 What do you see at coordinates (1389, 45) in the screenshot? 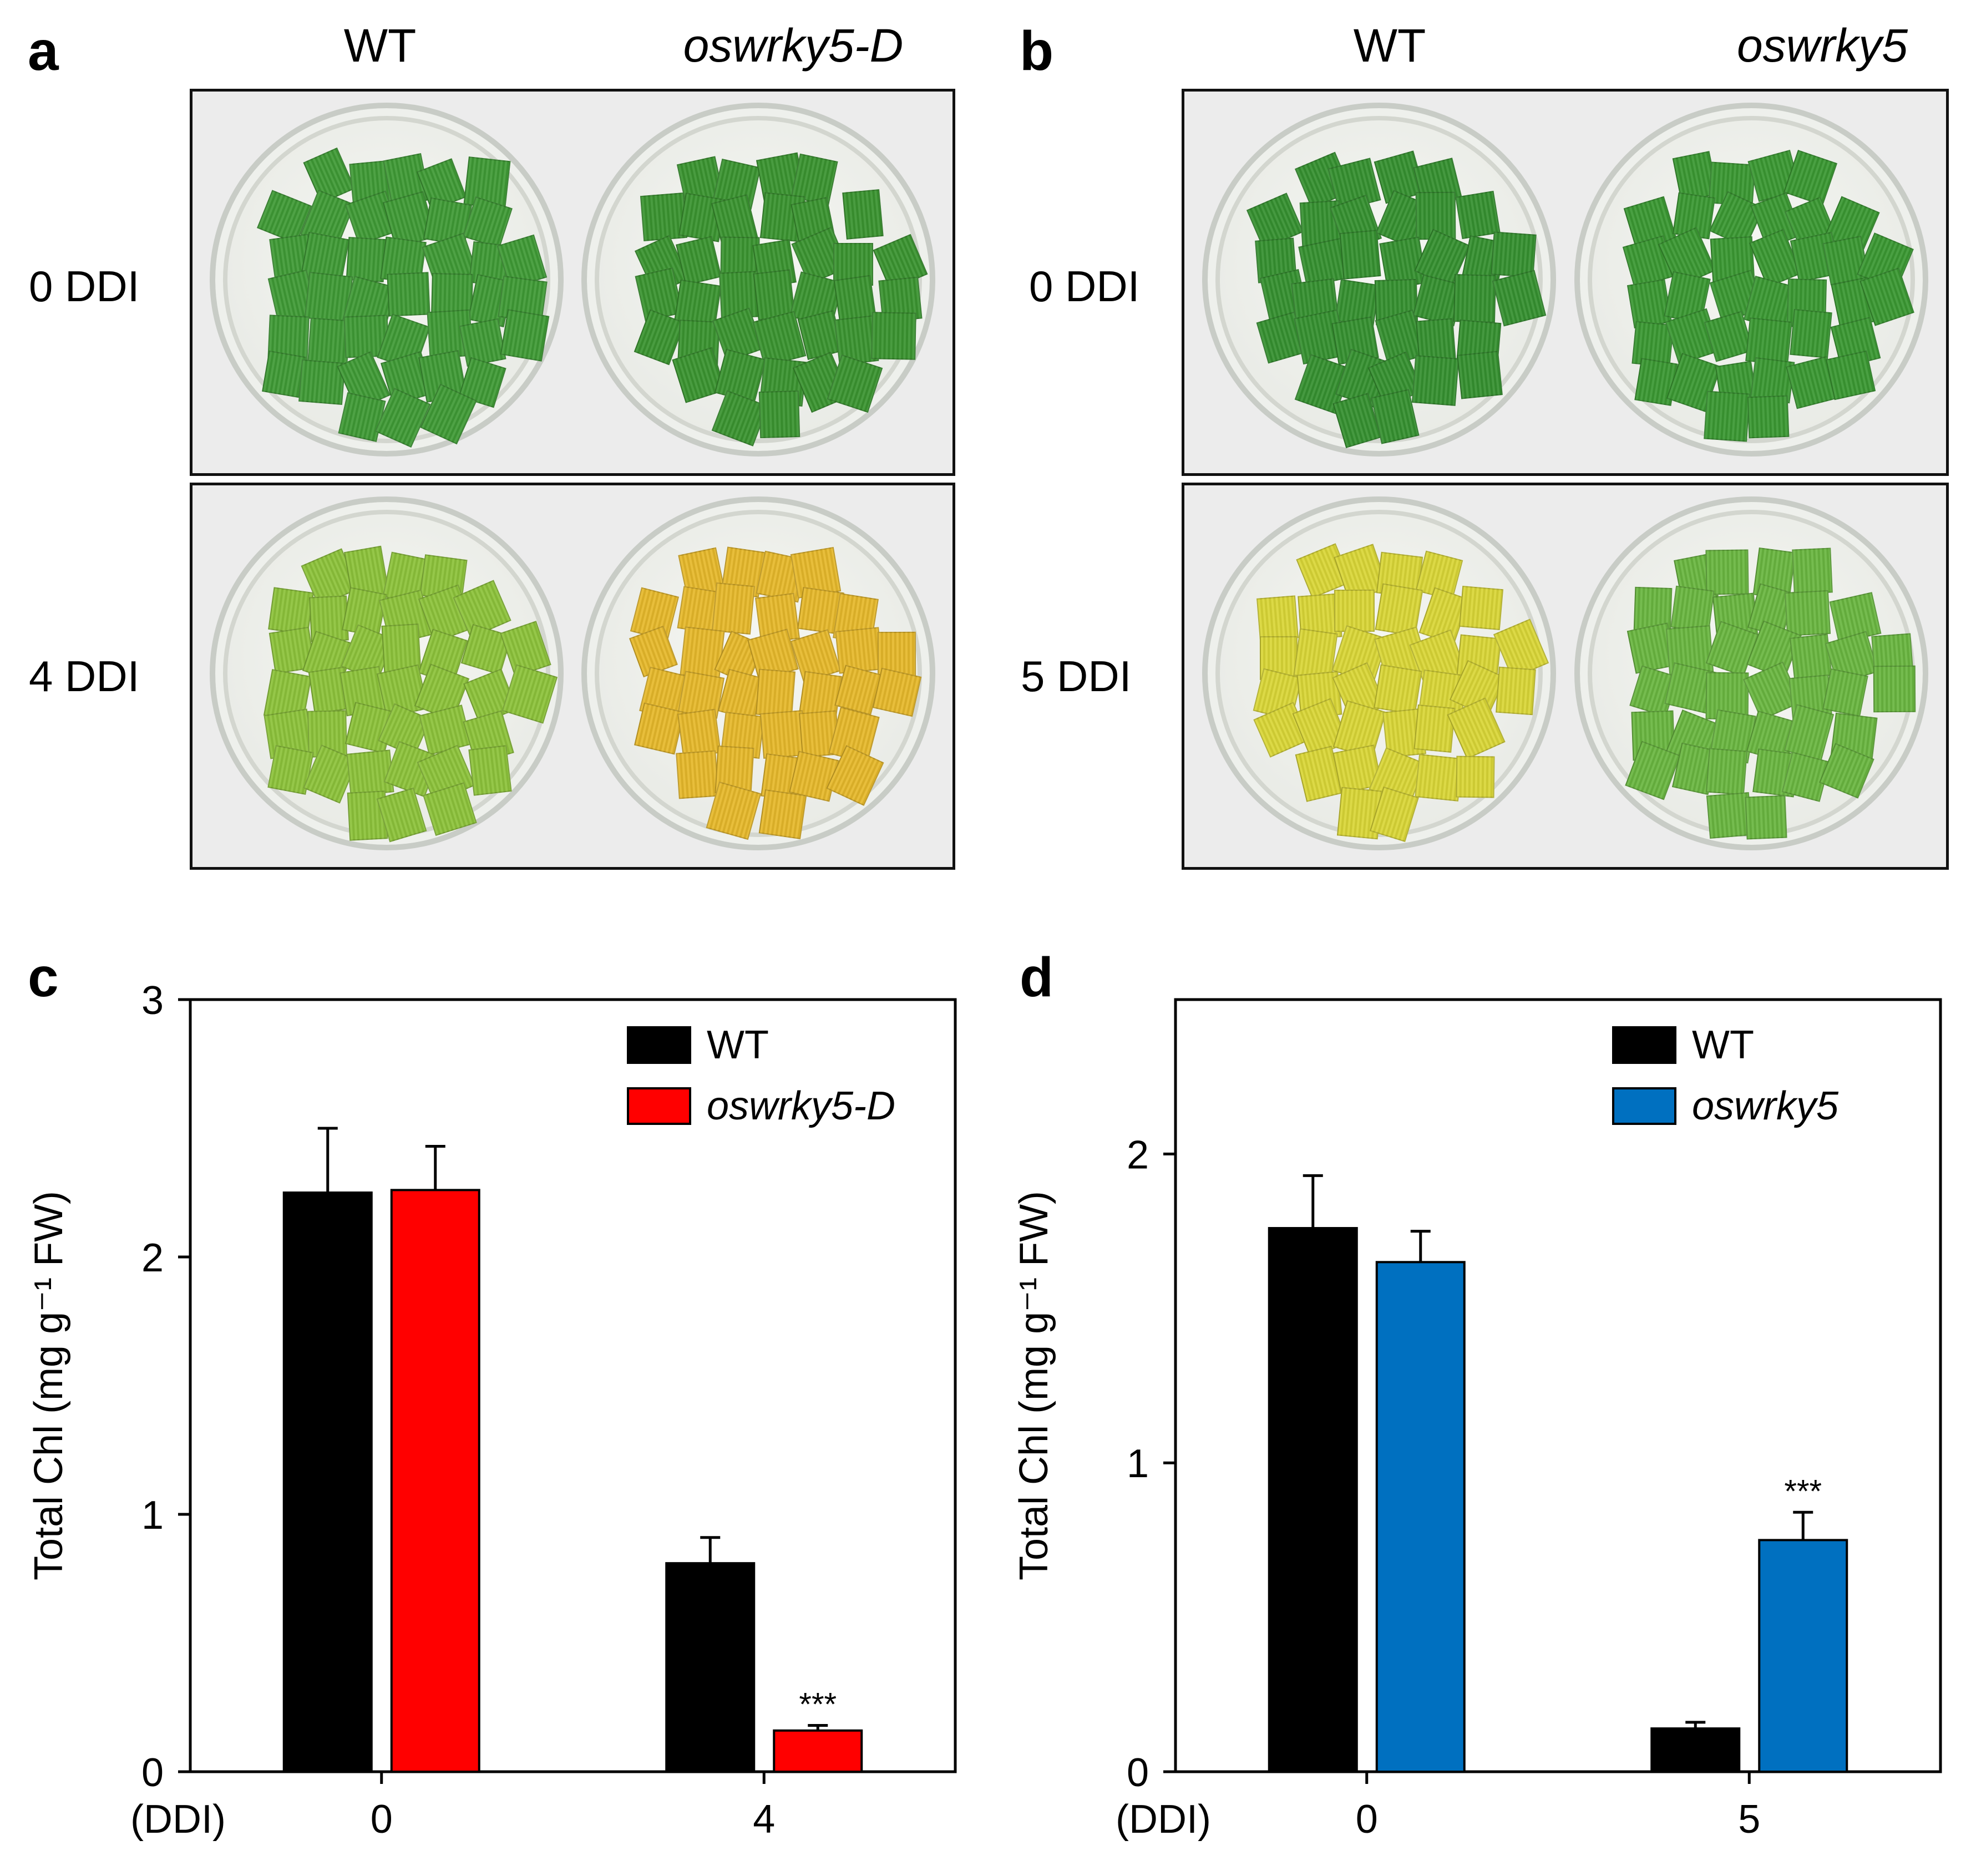
I see `panel-b-column-wt: WT` at bounding box center [1389, 45].